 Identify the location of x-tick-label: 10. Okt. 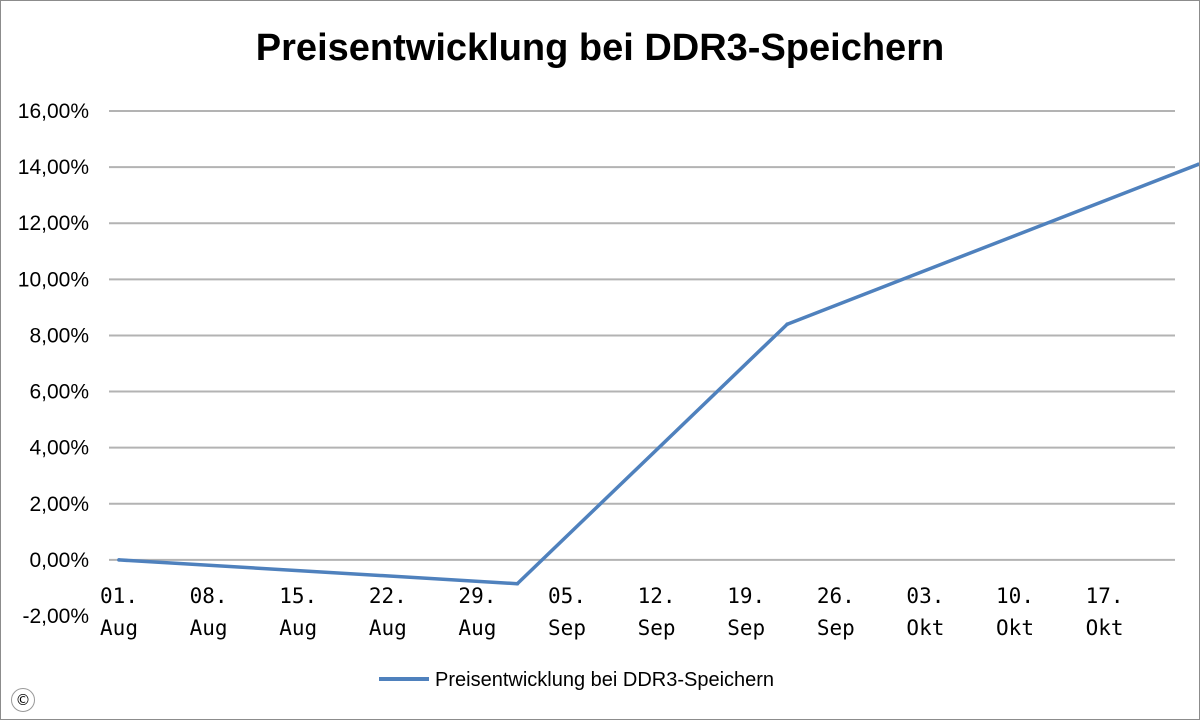
(1015, 612).